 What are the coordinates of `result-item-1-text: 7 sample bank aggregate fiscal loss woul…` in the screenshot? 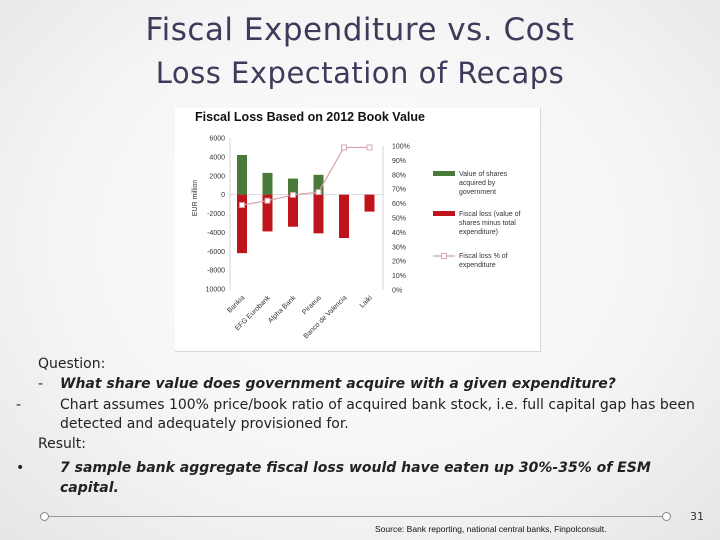 It's located at (355, 478).